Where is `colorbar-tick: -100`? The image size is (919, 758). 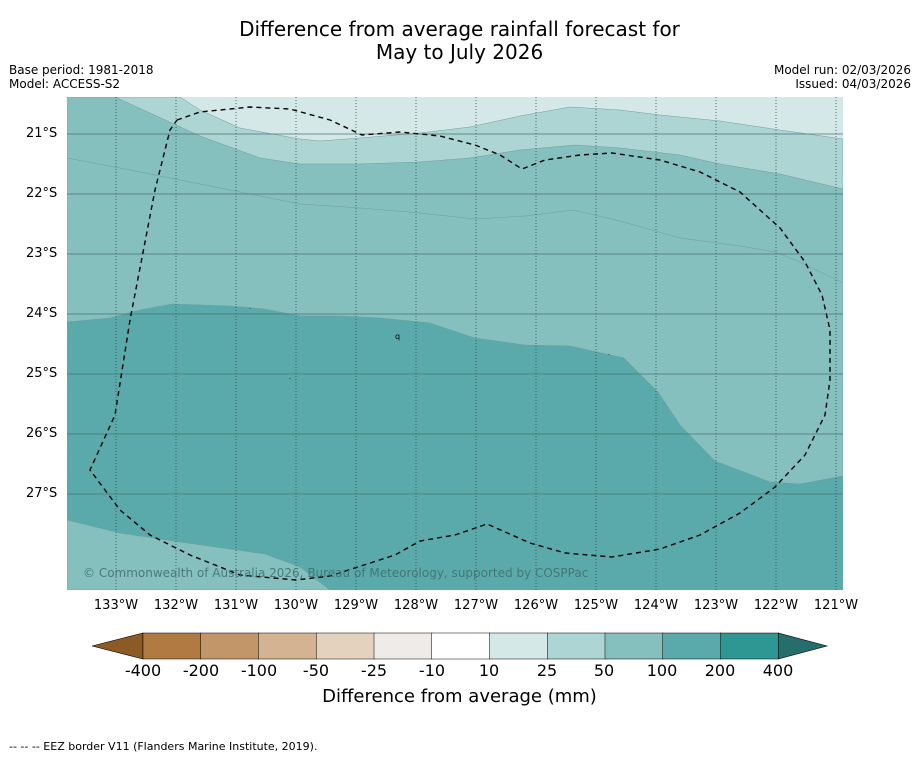 colorbar-tick: -100 is located at coordinates (259, 670).